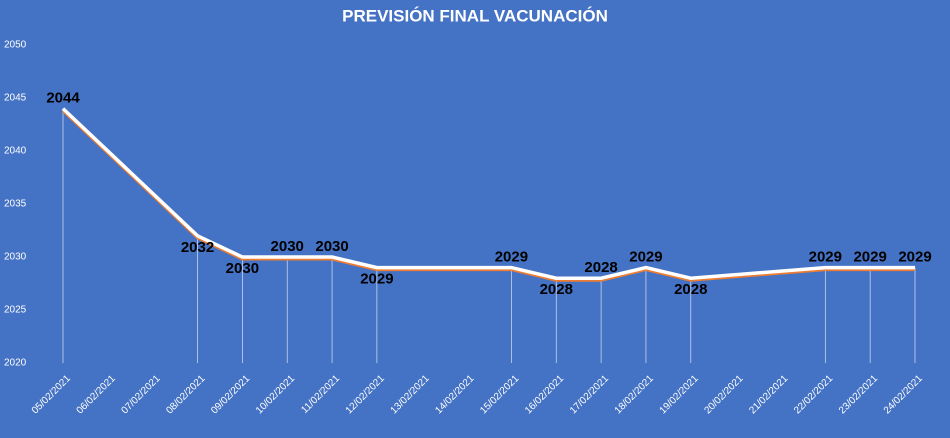  Describe the element at coordinates (15, 151) in the screenshot. I see `y-tick-label: 2040` at that location.